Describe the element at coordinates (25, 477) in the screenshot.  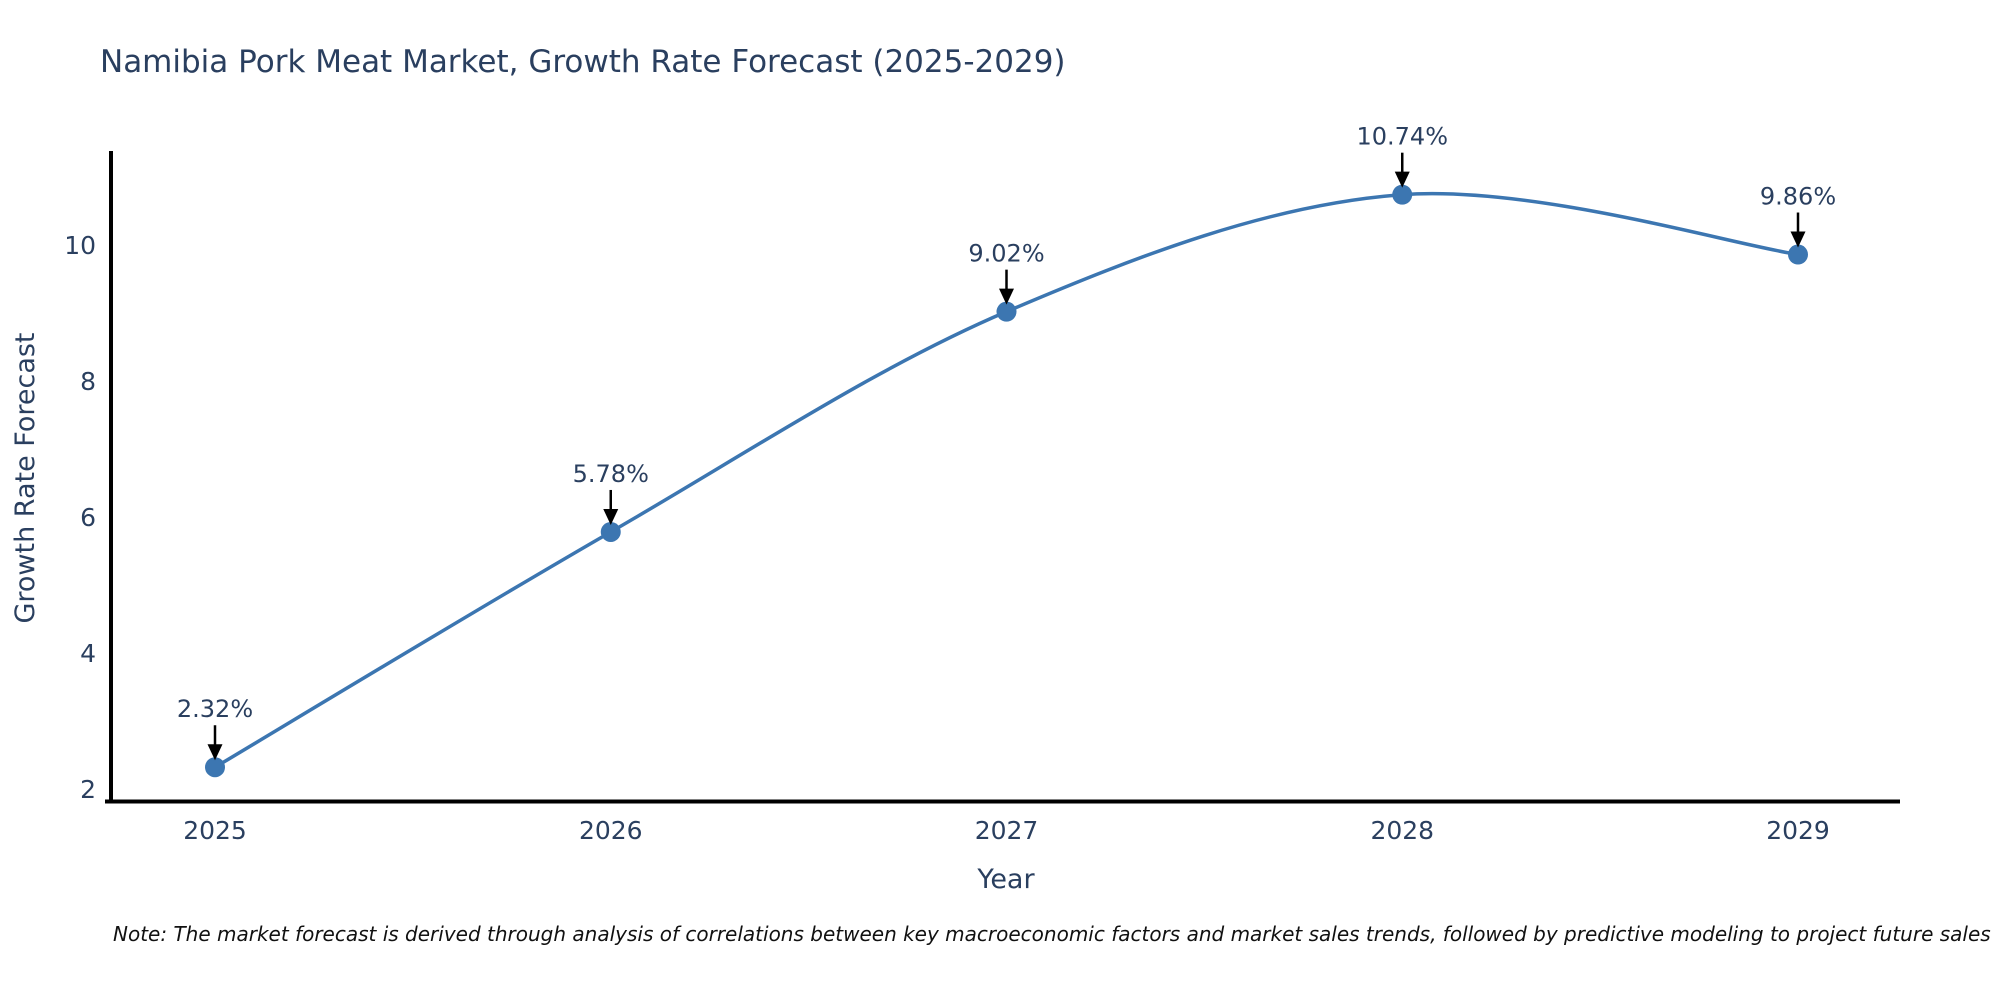
I see `y-axis-title: Growth Rate Forecast` at that location.